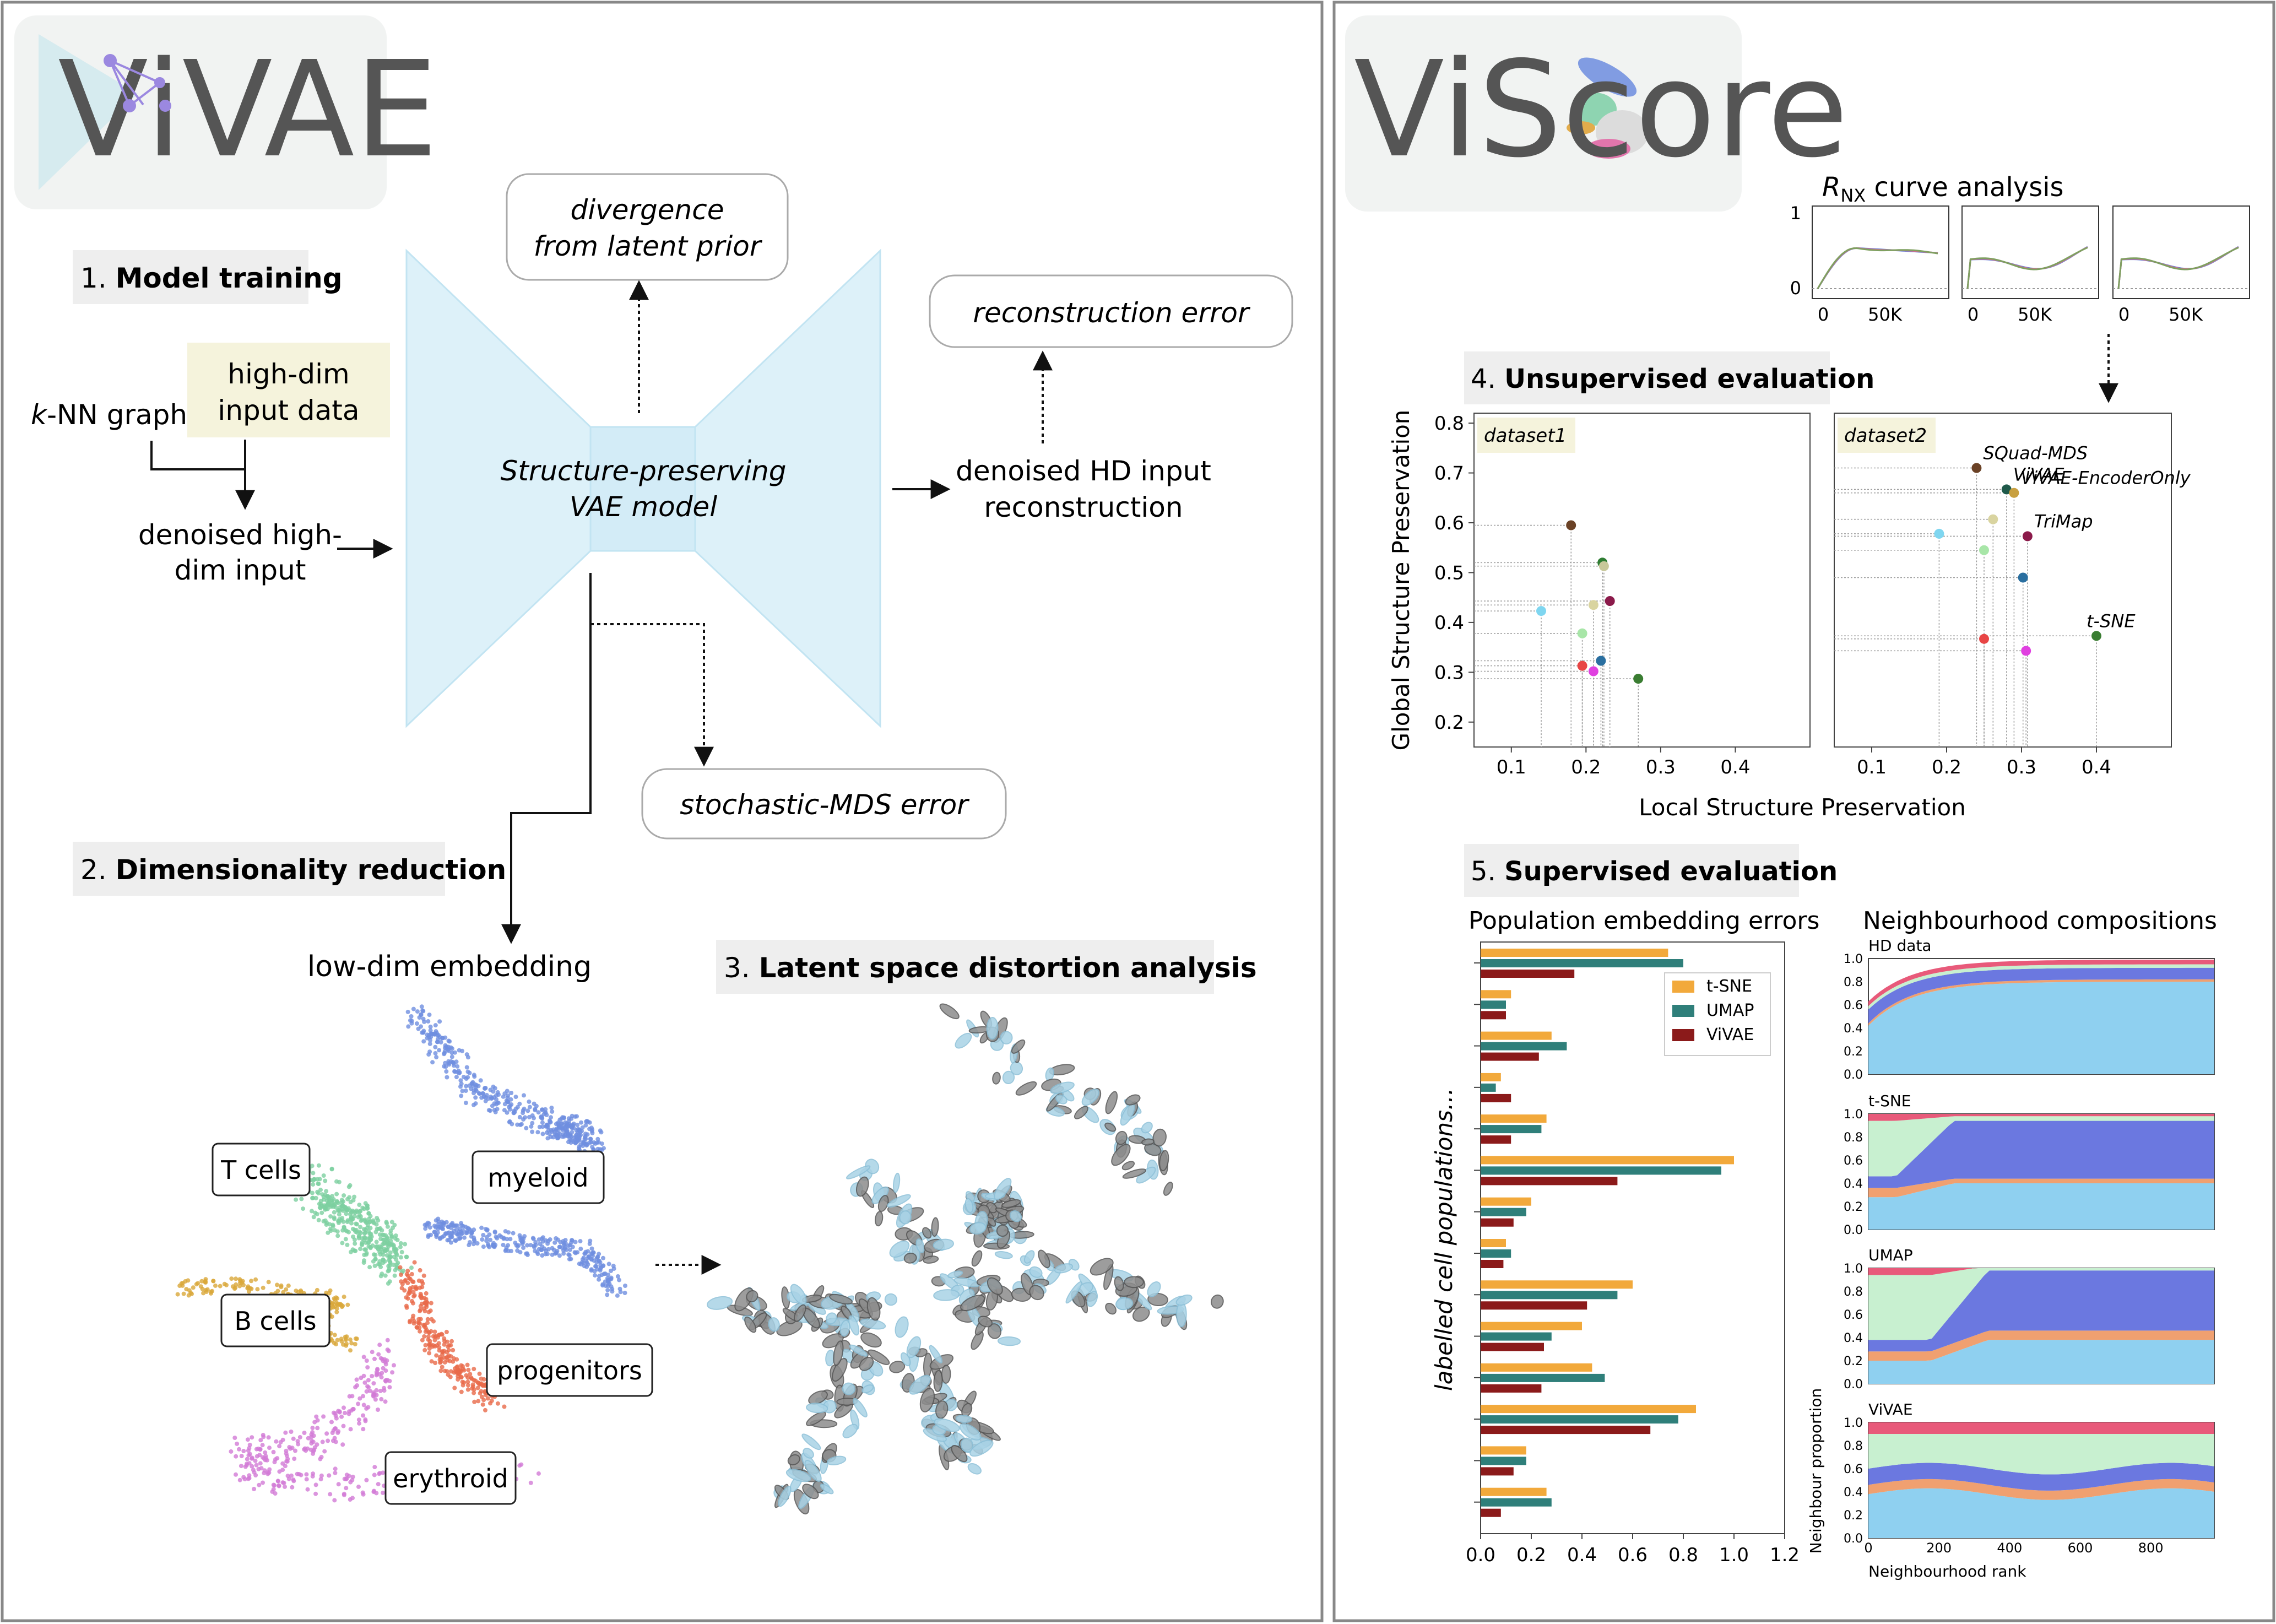  What do you see at coordinates (1730, 1035) in the screenshot?
I see `legend-label: ViVAE` at bounding box center [1730, 1035].